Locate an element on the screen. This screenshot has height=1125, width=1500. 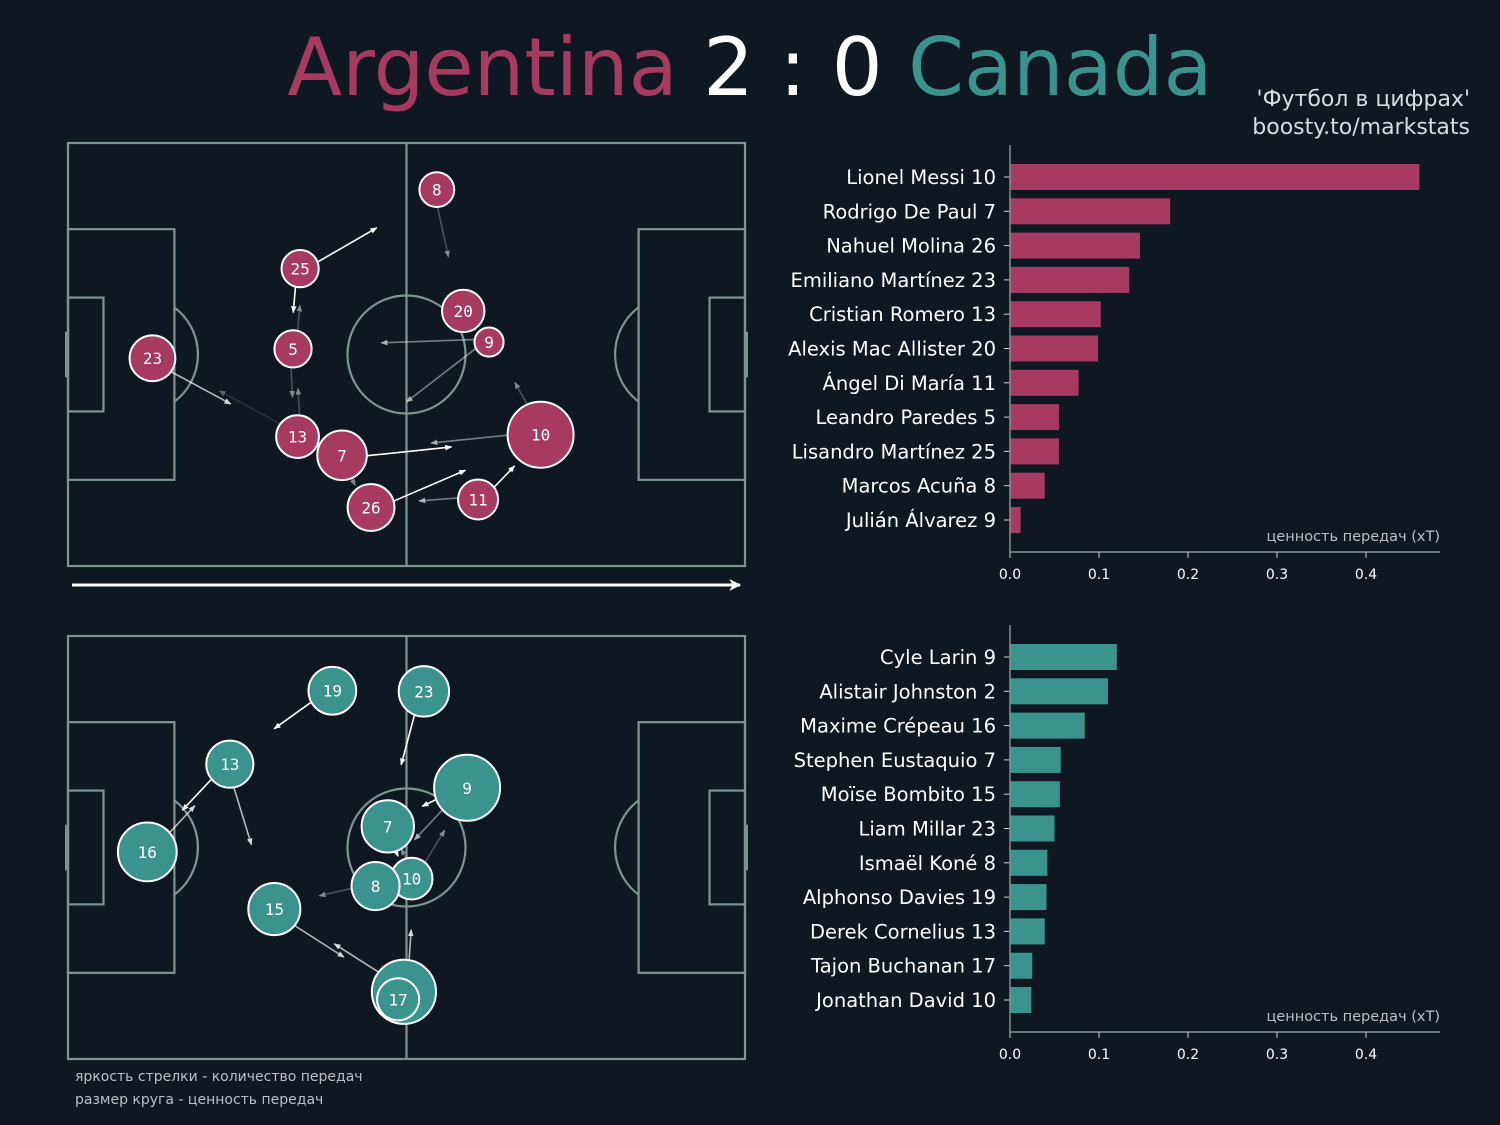
player-label: Derek Cornelius 13 is located at coordinates (903, 931).